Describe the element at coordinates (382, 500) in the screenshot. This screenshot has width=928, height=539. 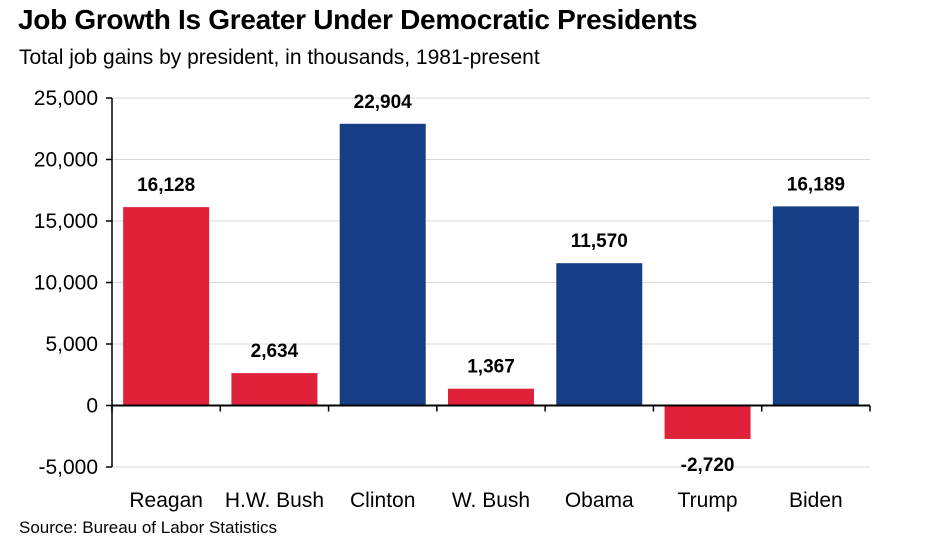
I see `category-label: Clinton` at that location.